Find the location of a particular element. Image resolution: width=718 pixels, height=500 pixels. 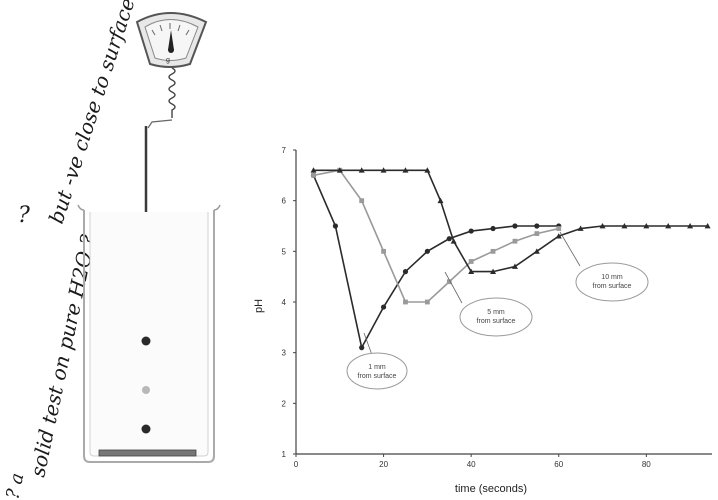

scale-unit-label: g is located at coordinates (168, 60).